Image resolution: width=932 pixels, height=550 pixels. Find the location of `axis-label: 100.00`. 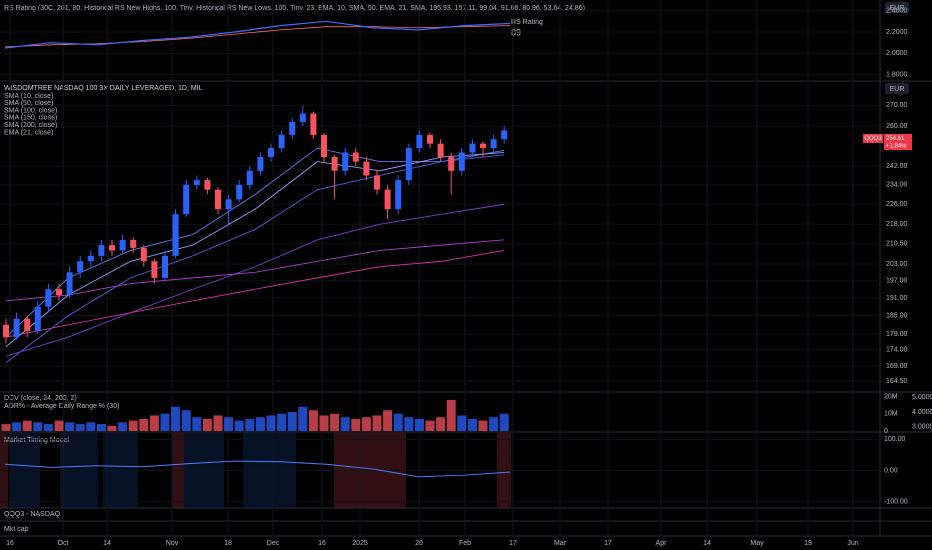

axis-label: 100.00 is located at coordinates (895, 439).